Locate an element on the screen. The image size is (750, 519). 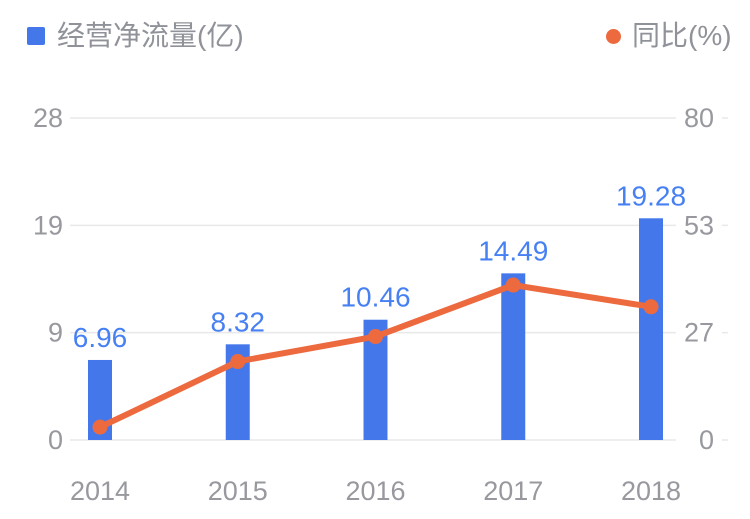
line-series-legend-label: 同比(%) is located at coordinates (682, 35).